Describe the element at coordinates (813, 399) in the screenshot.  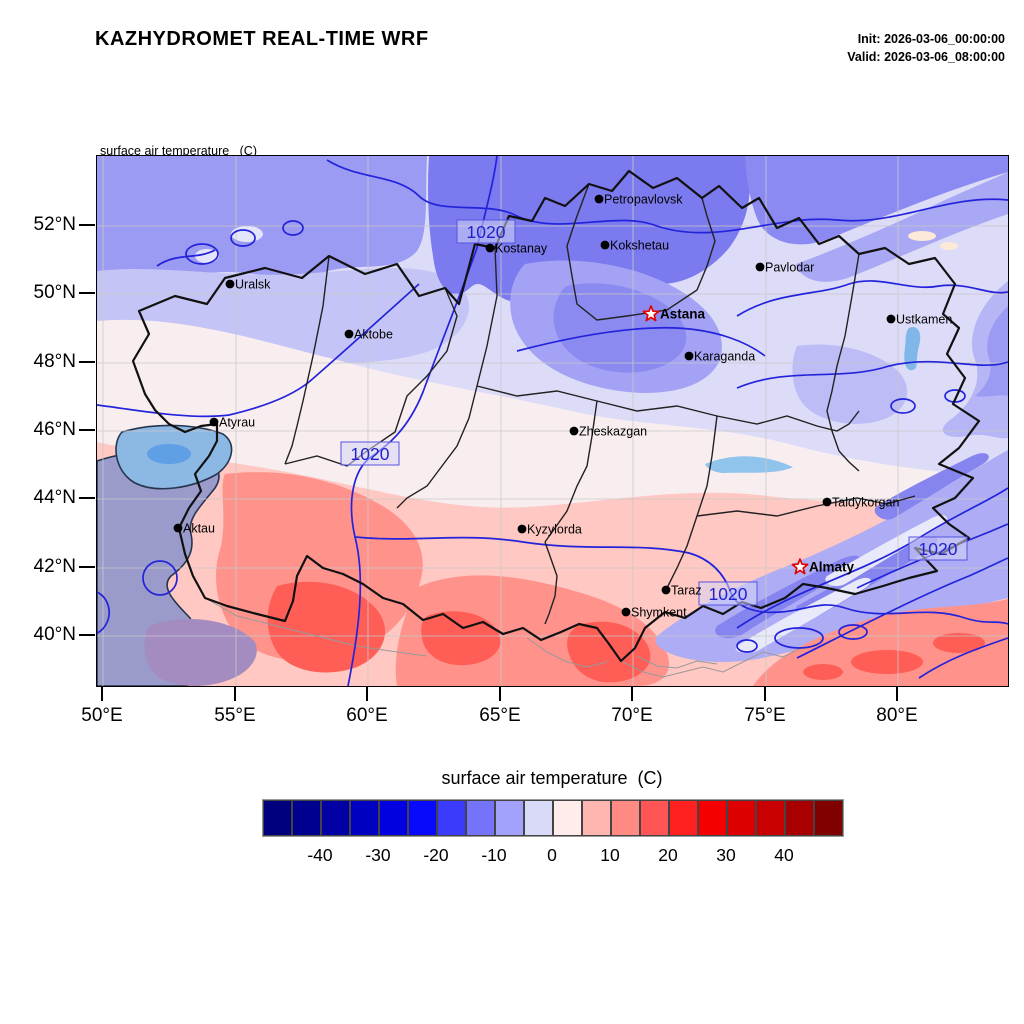
I see `lakes` at that location.